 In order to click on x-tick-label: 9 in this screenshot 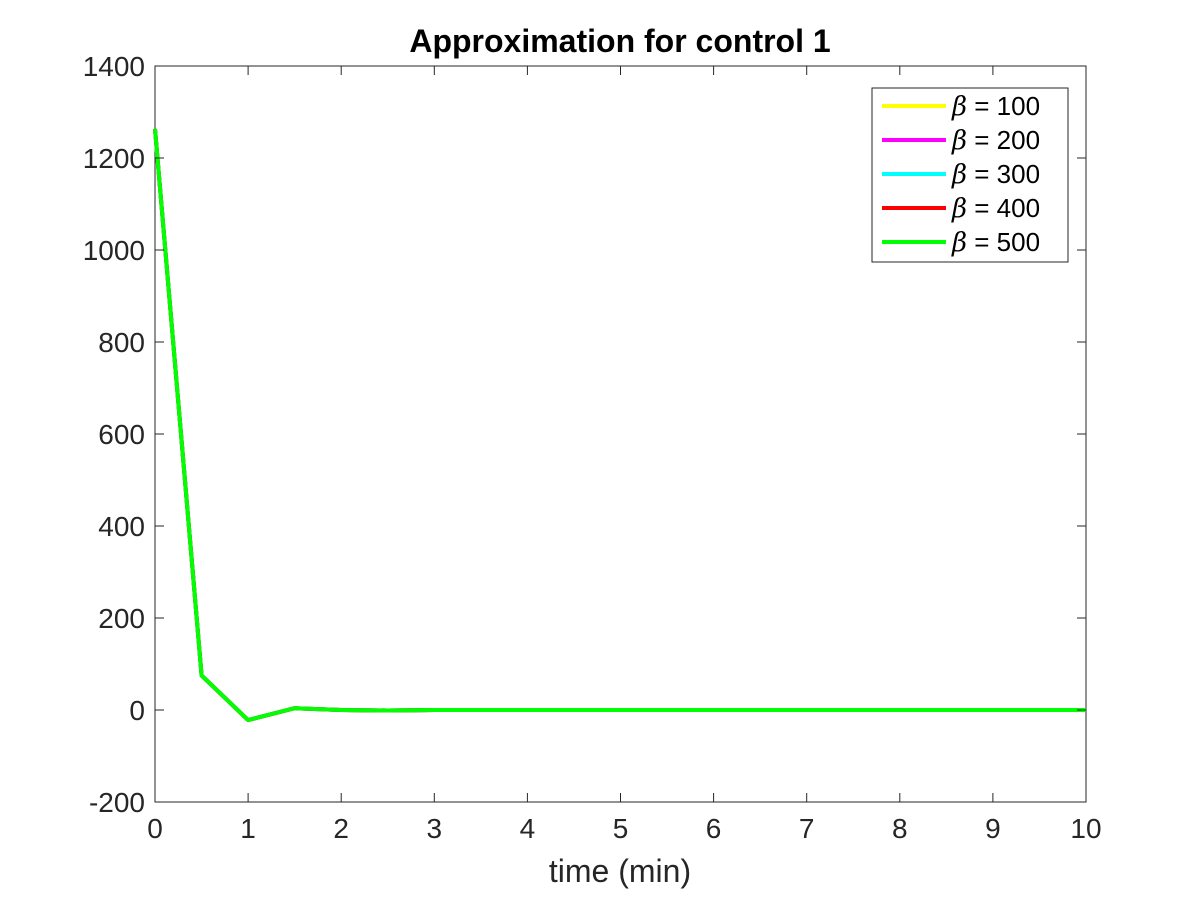, I will do `click(993, 828)`.